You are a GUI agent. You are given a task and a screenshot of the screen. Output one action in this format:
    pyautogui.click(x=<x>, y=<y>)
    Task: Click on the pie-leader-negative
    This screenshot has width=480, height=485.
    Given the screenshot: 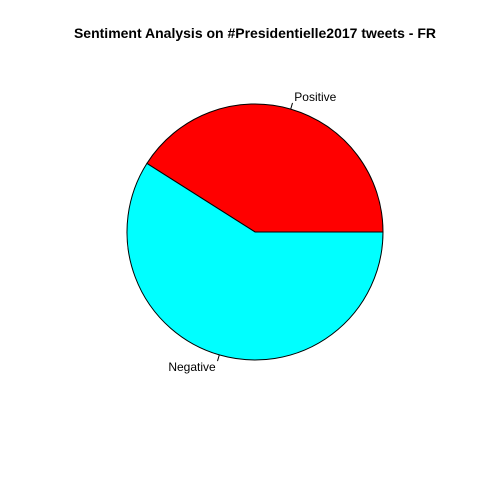 What is the action you would take?
    pyautogui.click(x=218, y=358)
    